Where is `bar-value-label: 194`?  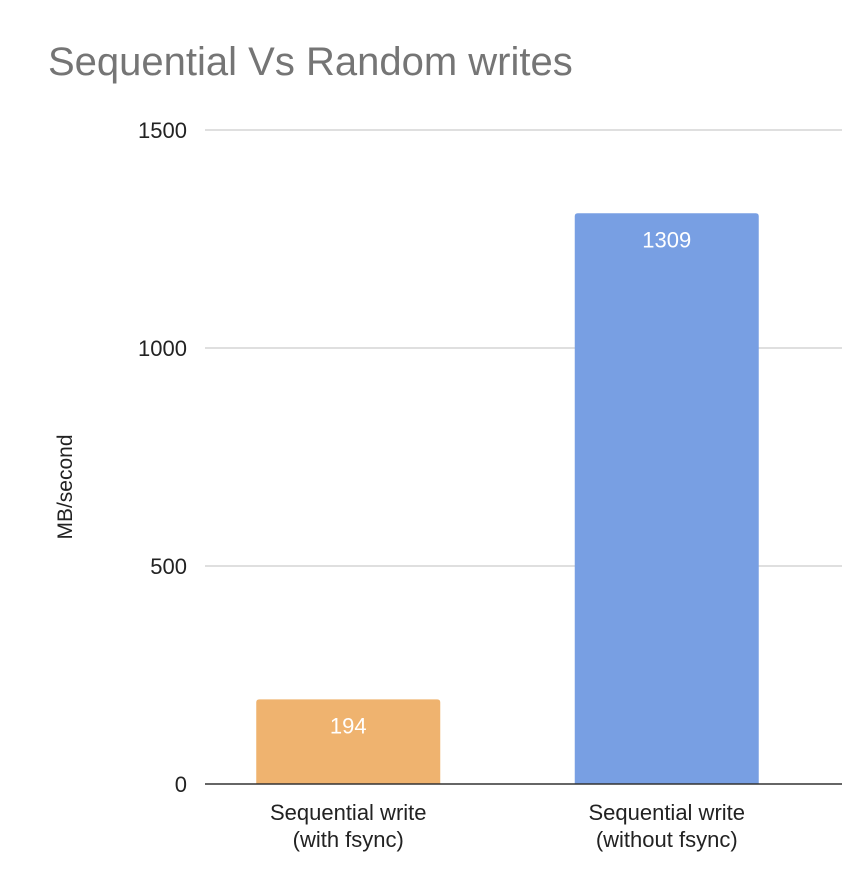
bar-value-label: 194 is located at coordinates (348, 725).